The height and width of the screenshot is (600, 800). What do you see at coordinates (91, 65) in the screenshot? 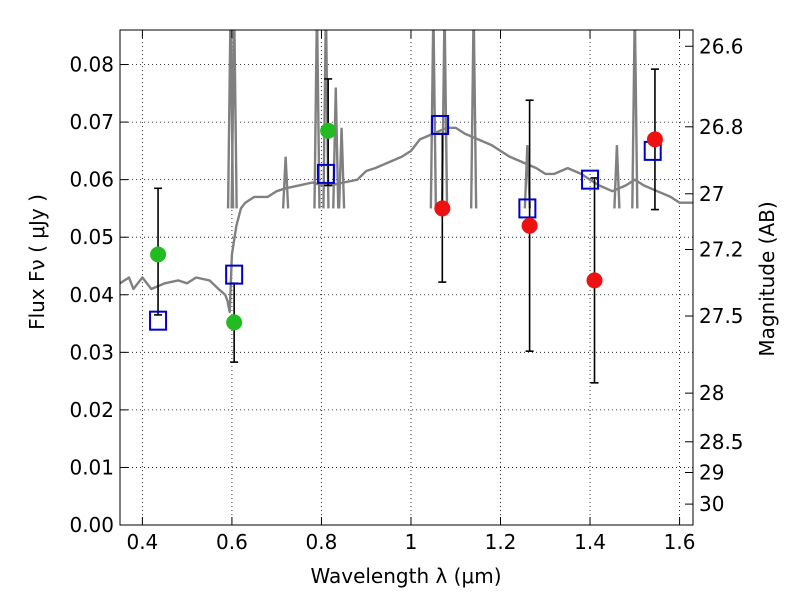
I see `y-tick-label: 0.08` at bounding box center [91, 65].